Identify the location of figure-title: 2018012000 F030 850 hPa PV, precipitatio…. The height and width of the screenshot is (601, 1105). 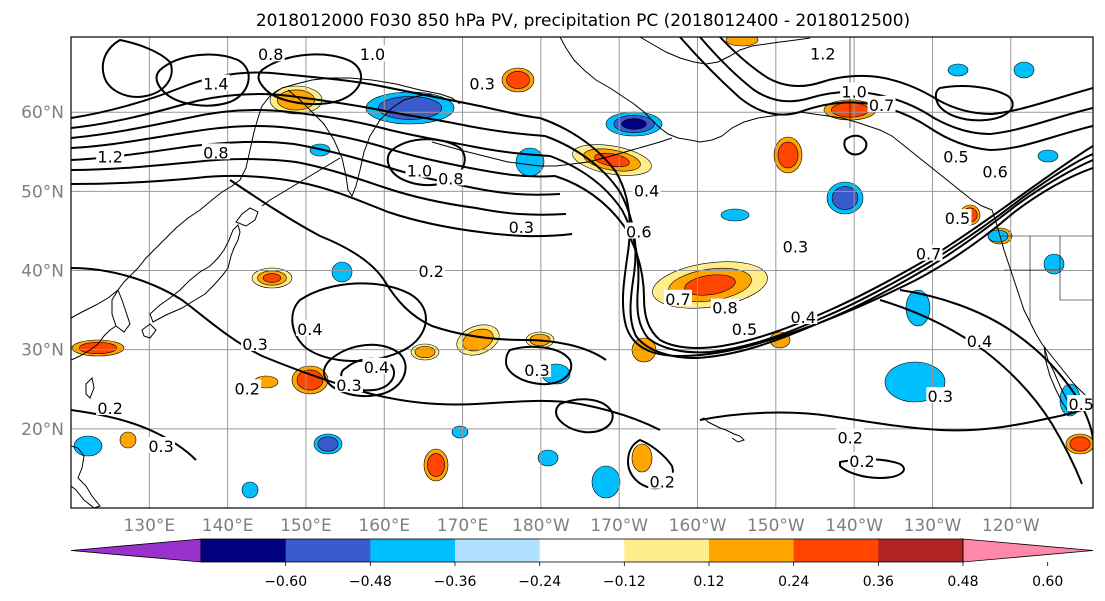
(583, 21).